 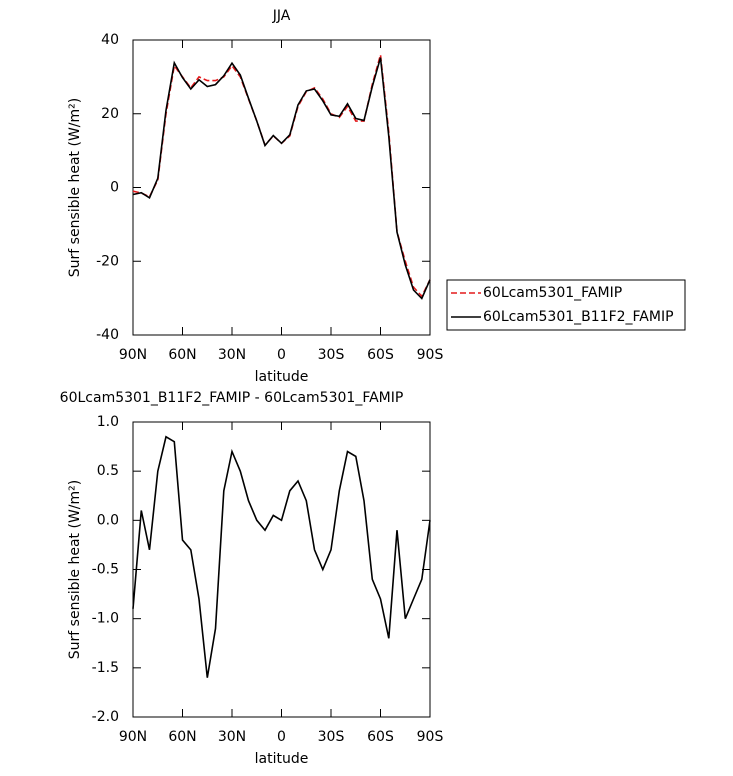 What do you see at coordinates (105, 717) in the screenshot?
I see `y-tick-label: -2.0` at bounding box center [105, 717].